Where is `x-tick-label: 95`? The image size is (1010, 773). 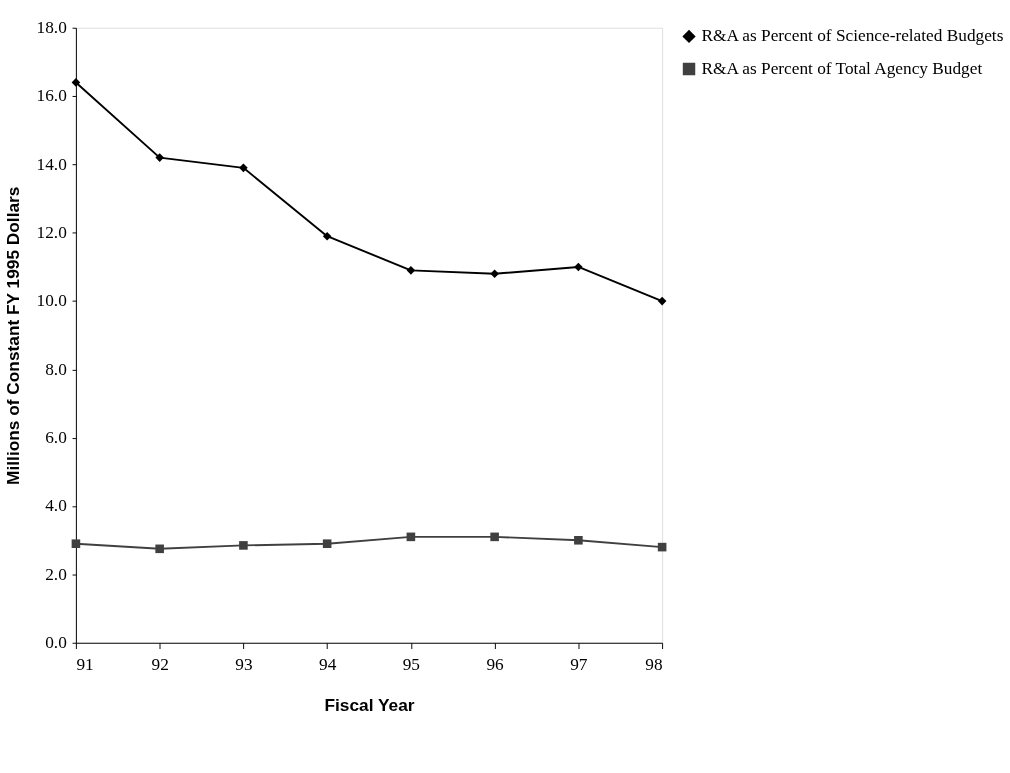 x-tick-label: 95 is located at coordinates (411, 665).